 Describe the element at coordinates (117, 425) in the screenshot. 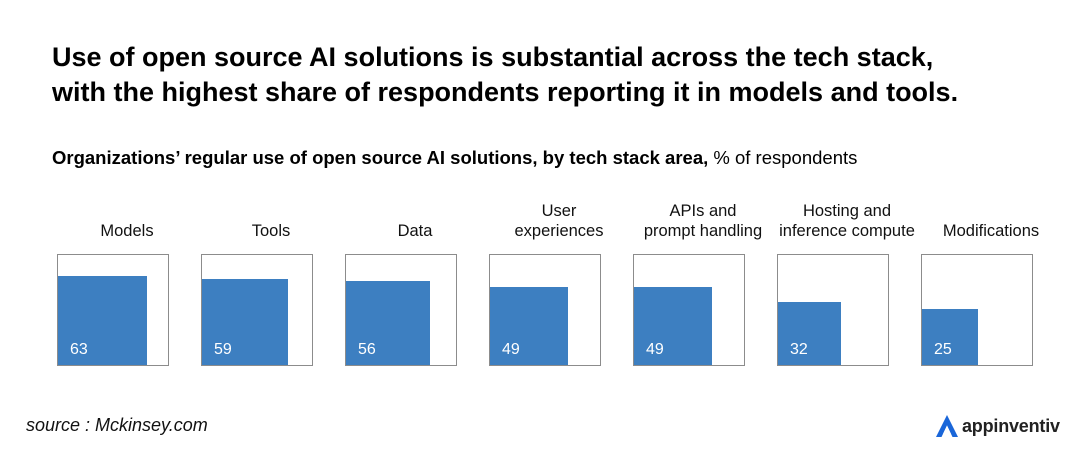

I see `source-note: source : Mckinsey.com` at that location.